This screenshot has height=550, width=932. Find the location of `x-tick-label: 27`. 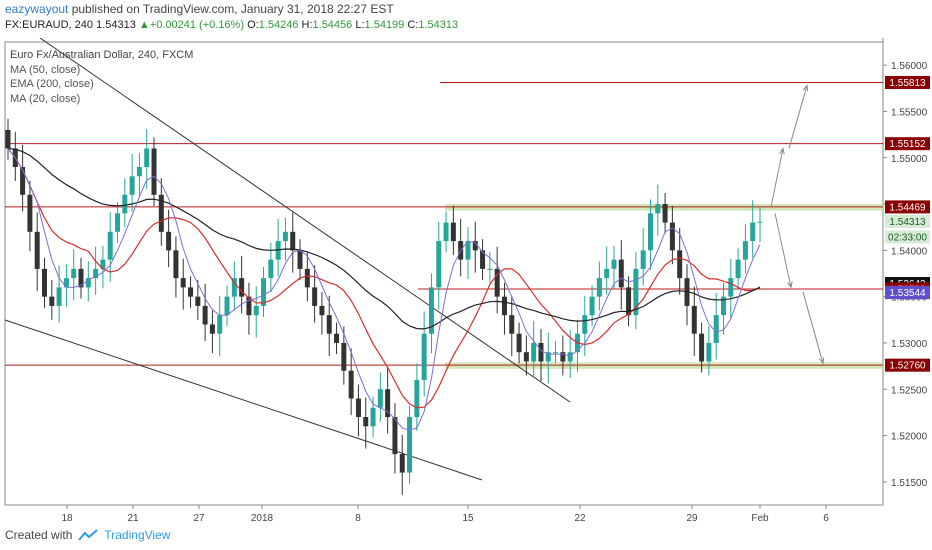

x-tick-label: 27 is located at coordinates (199, 518).